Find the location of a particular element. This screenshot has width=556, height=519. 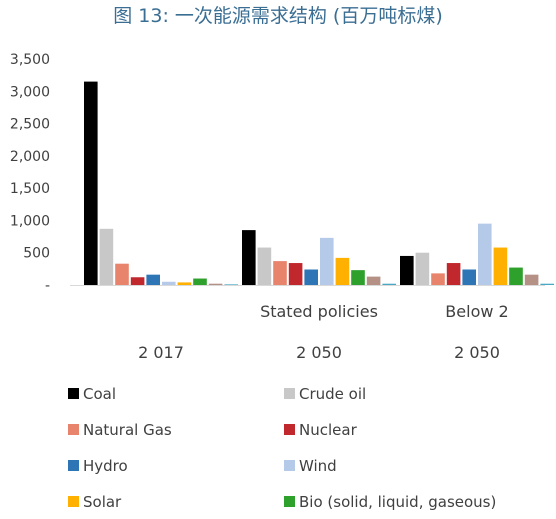

category-scenario-label: Stated policies is located at coordinates (319, 311).